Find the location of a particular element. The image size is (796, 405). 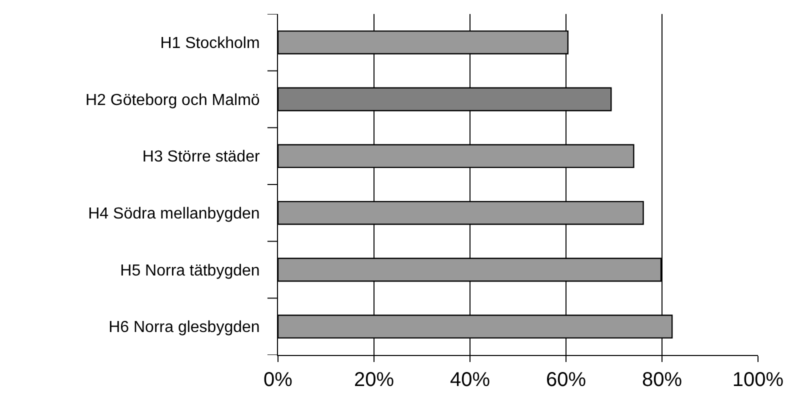

x-tick-label: 40% is located at coordinates (470, 380).